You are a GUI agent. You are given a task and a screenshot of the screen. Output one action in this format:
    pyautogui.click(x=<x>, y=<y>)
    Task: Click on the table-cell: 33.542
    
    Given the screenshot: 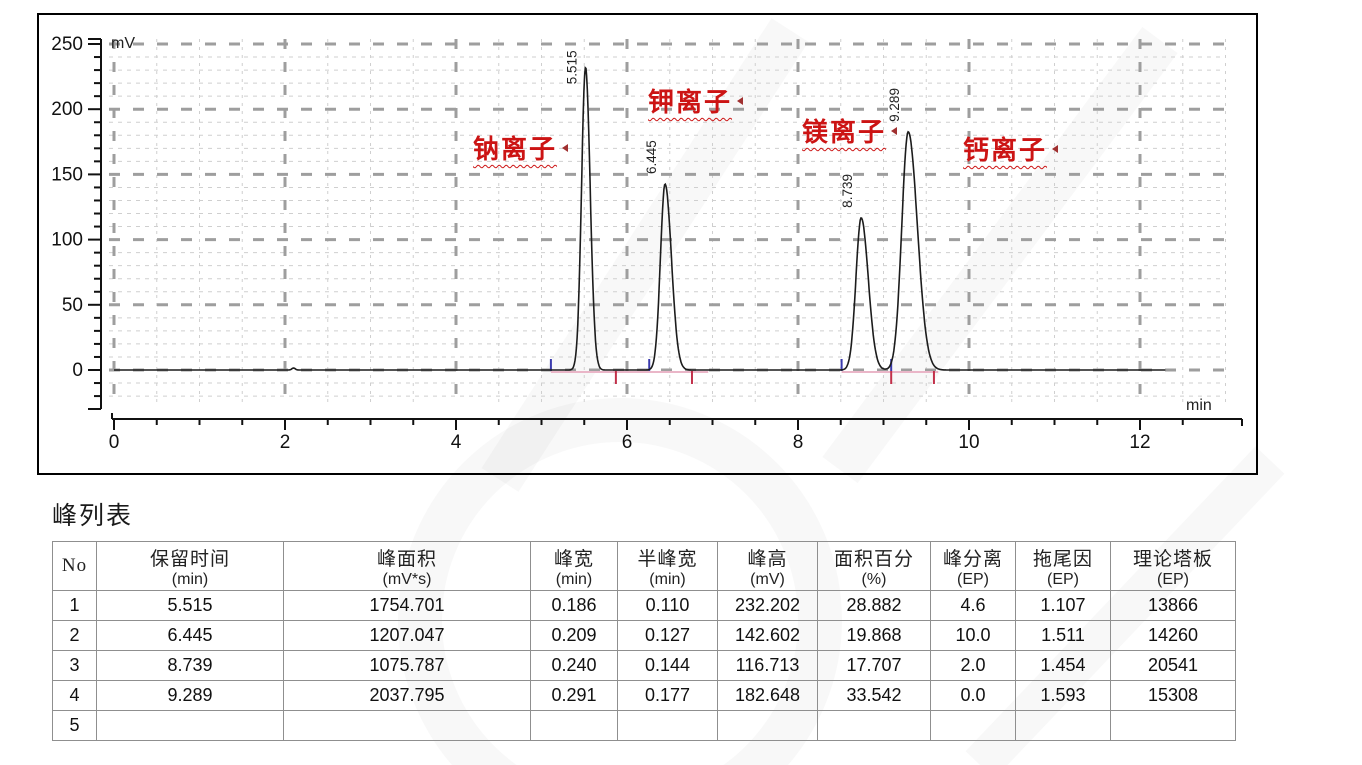 What is the action you would take?
    pyautogui.click(x=874, y=695)
    